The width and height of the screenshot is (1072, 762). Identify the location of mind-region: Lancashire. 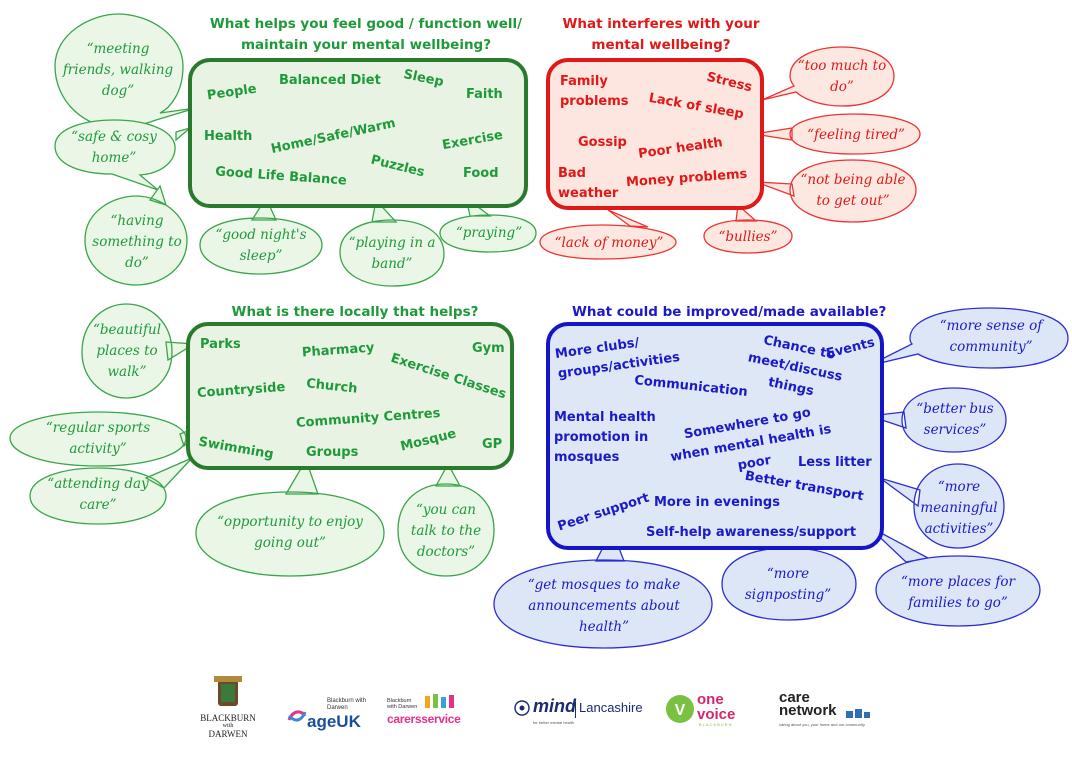
(611, 707).